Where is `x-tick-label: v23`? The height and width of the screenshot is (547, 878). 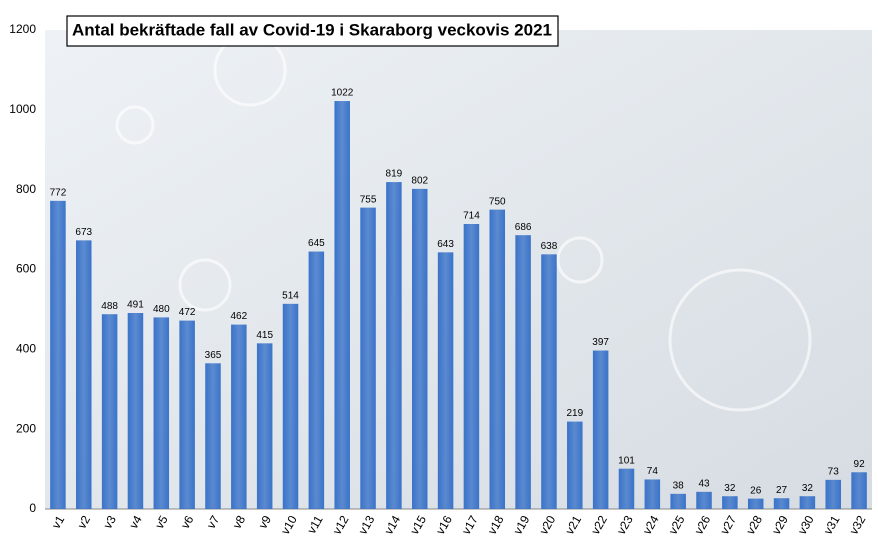
x-tick-label: v23 is located at coordinates (625, 525).